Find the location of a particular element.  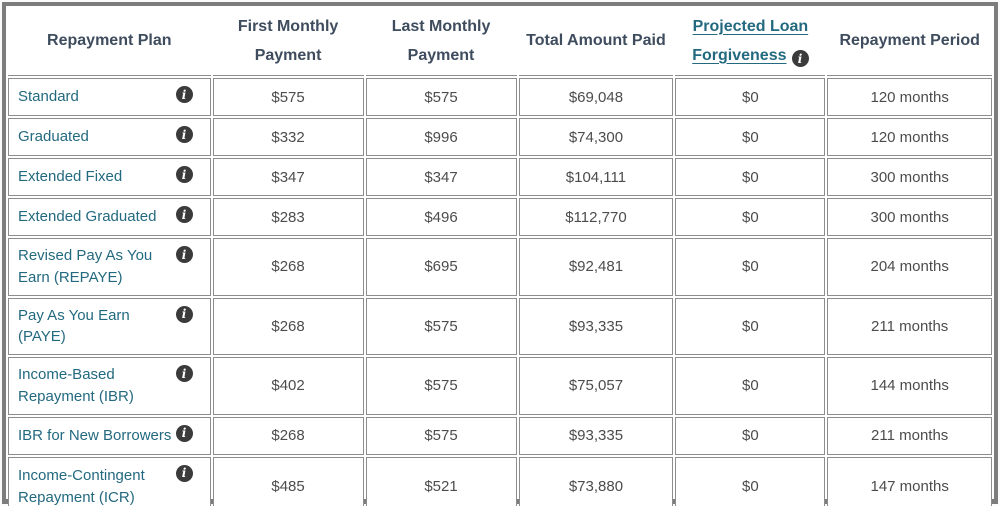

first-payment-cell: $402 is located at coordinates (288, 386).